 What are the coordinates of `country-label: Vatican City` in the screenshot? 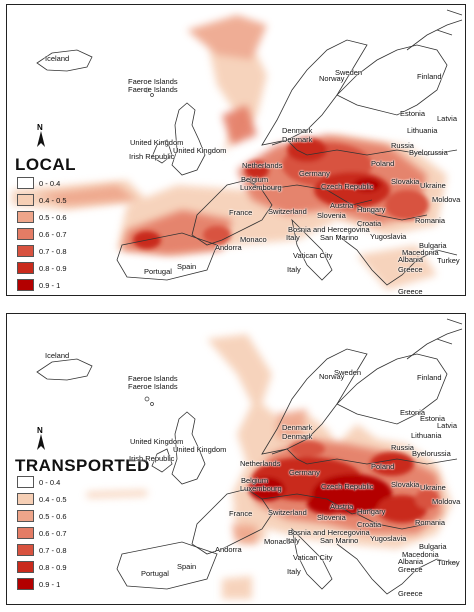 It's located at (313, 557).